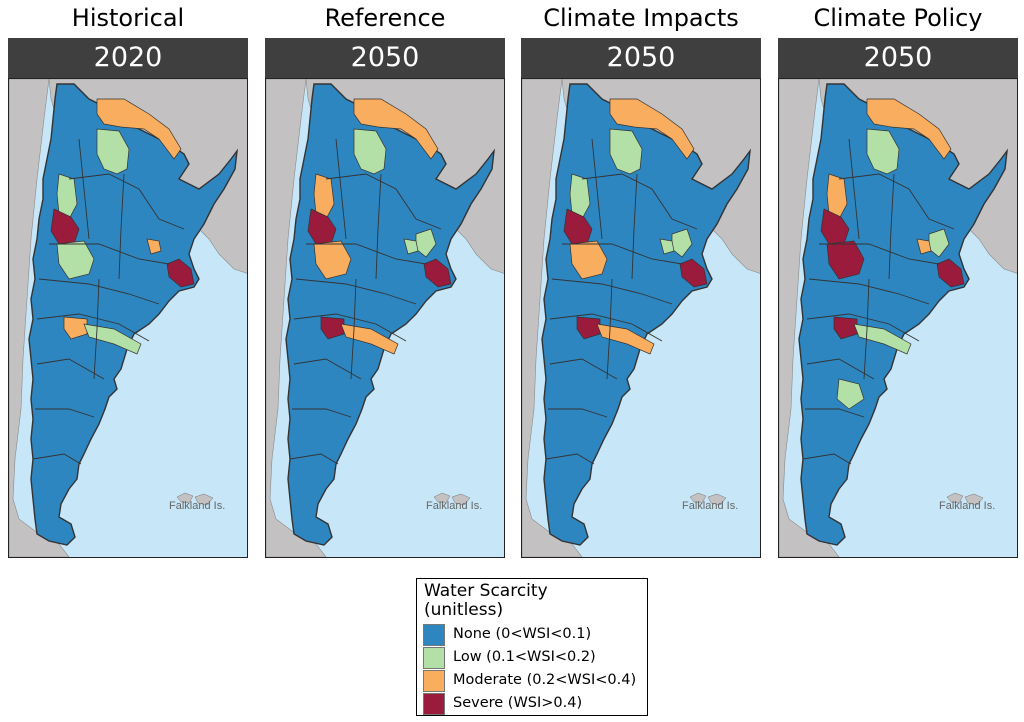 This screenshot has width=1024, height=722. I want to click on legend-label: None (0<WSI<0.1), so click(522, 634).